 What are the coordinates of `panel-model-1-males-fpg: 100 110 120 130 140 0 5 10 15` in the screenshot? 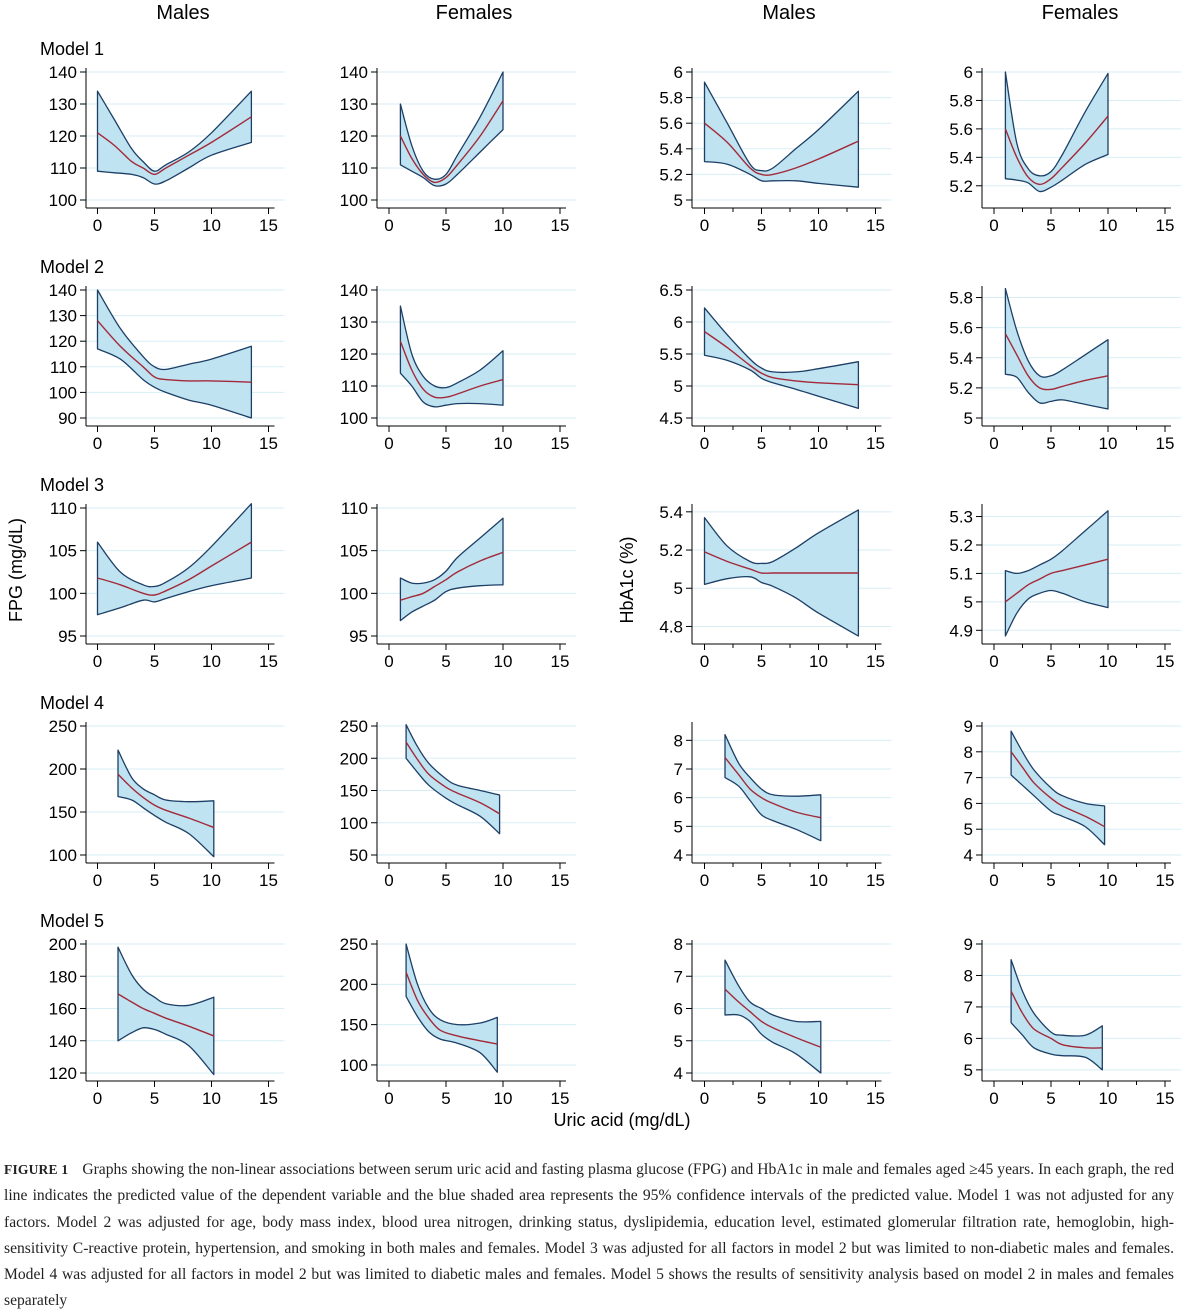 It's located at (167, 149).